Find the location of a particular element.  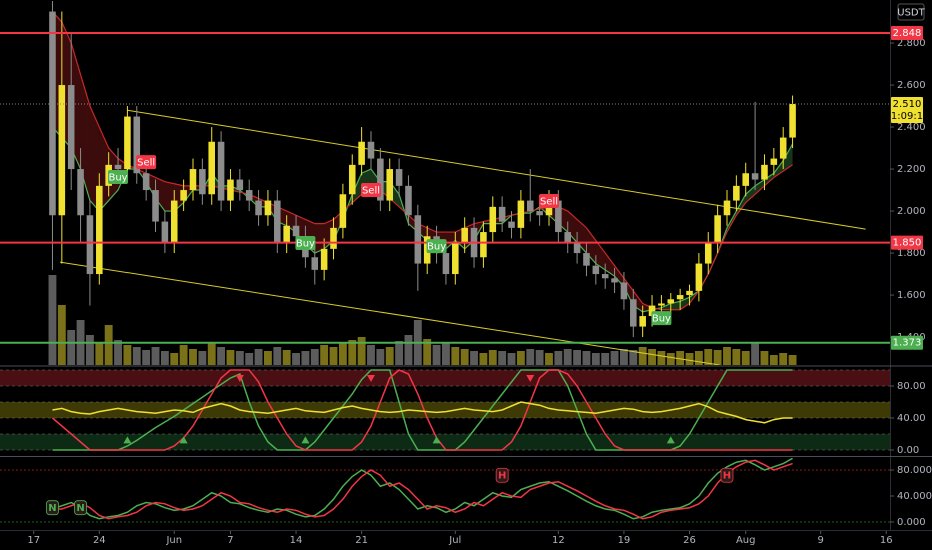

x-tick-label: 9 is located at coordinates (820, 540).